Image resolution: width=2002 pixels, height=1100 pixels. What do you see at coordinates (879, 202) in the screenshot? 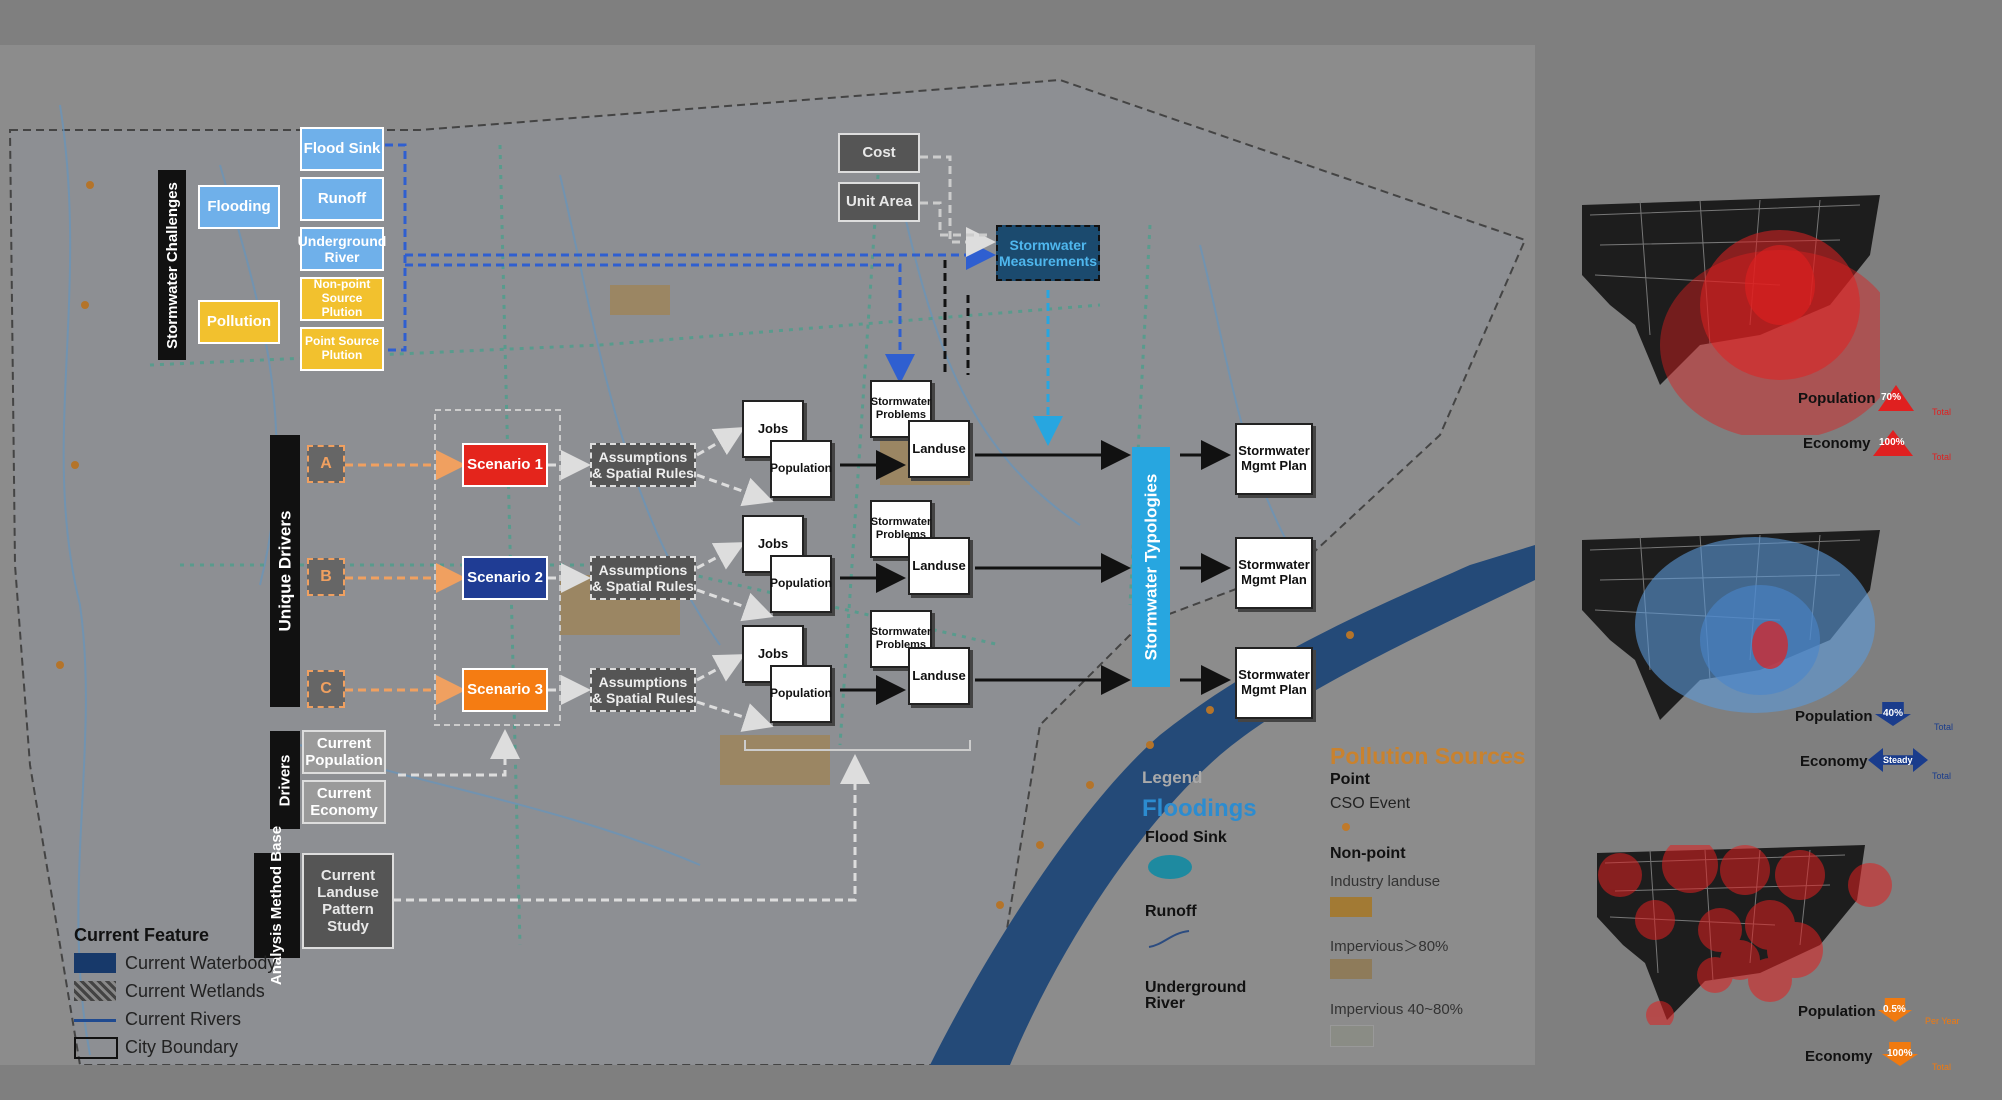
I see `unit-area-box: Unit Area` at bounding box center [879, 202].